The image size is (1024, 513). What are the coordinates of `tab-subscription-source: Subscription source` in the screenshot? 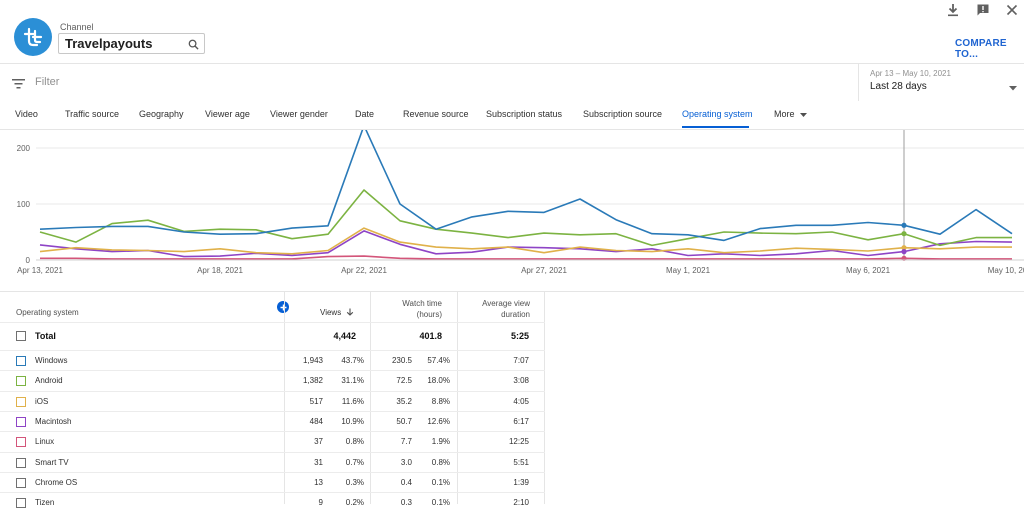 It's located at (623, 114).